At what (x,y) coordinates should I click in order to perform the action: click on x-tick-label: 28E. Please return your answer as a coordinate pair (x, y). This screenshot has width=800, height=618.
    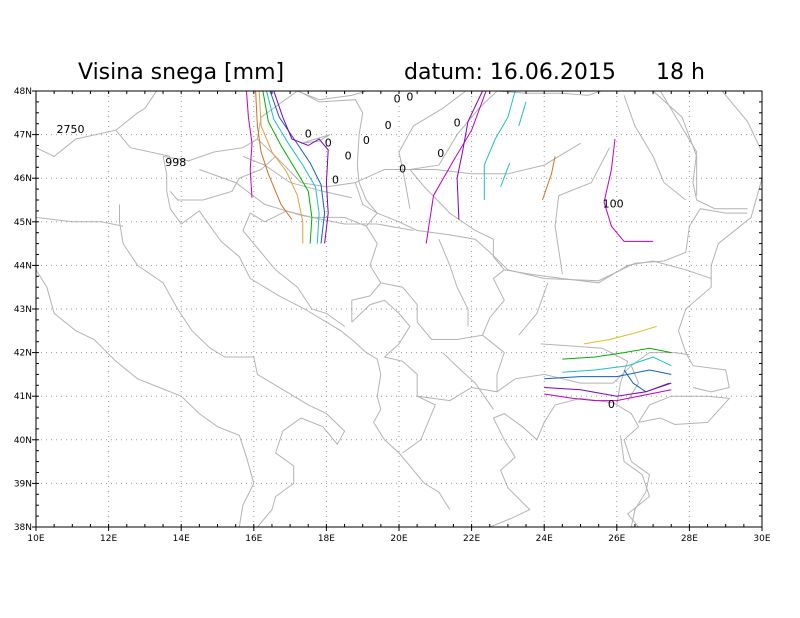
    Looking at the image, I should click on (689, 539).